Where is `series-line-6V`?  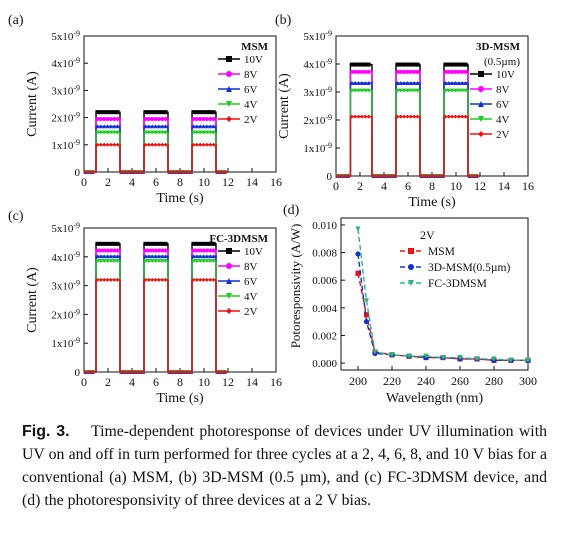 series-line-6V is located at coordinates (408, 129).